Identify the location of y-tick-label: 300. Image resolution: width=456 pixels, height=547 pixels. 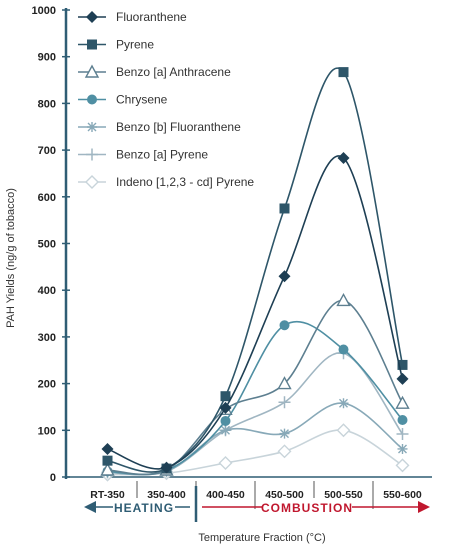
(47, 338).